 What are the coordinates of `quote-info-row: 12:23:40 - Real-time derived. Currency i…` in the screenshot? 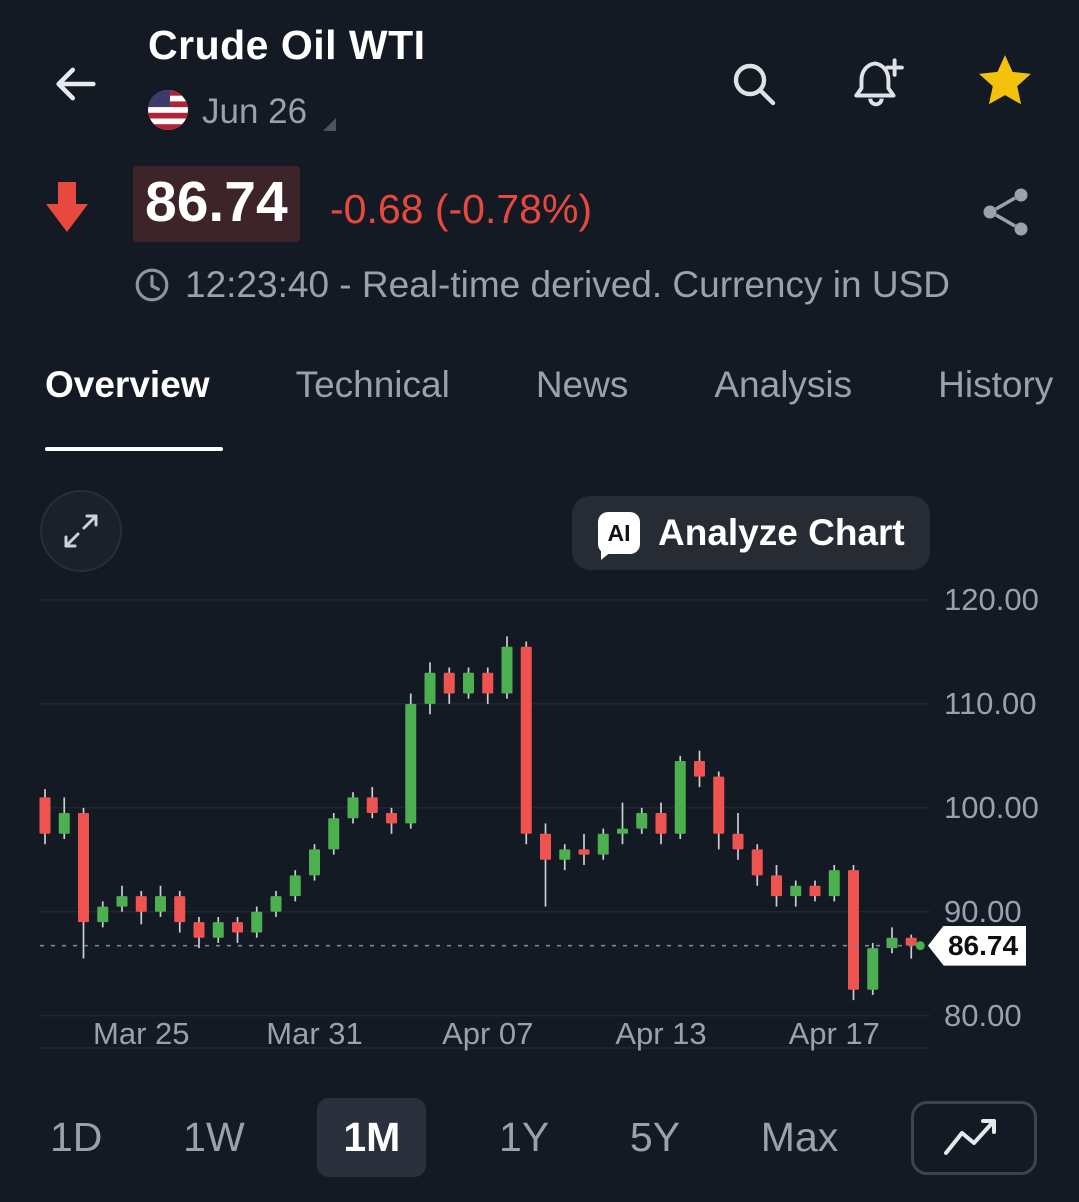 It's located at (541, 285).